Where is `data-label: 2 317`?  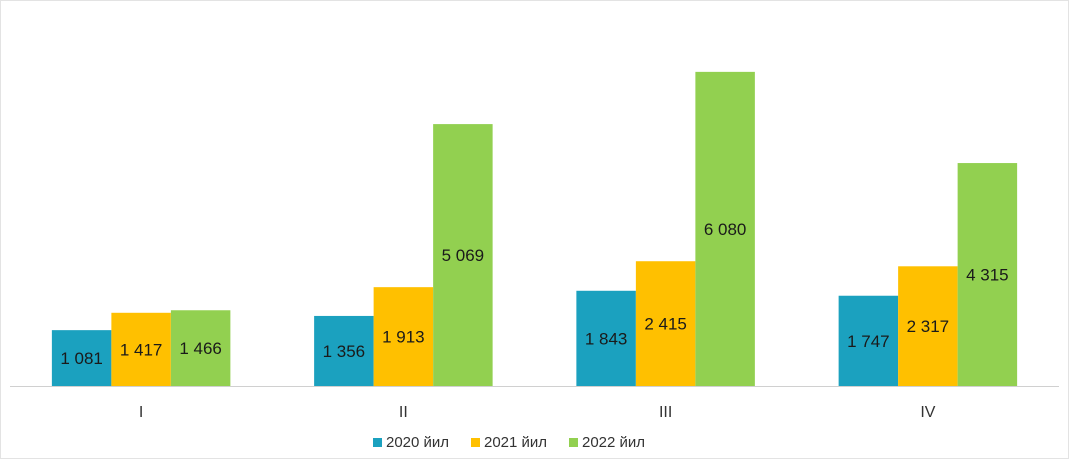 data-label: 2 317 is located at coordinates (928, 326).